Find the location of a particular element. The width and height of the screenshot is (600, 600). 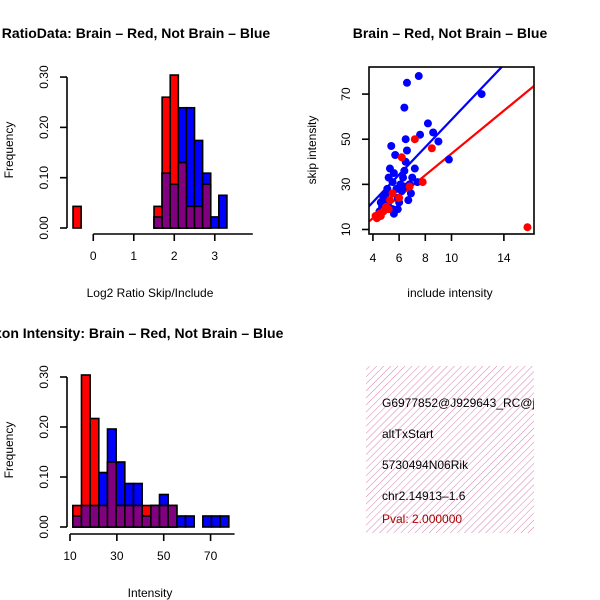

intensity-hist-y-tick-label-1: 0.10 is located at coordinates (44, 477).